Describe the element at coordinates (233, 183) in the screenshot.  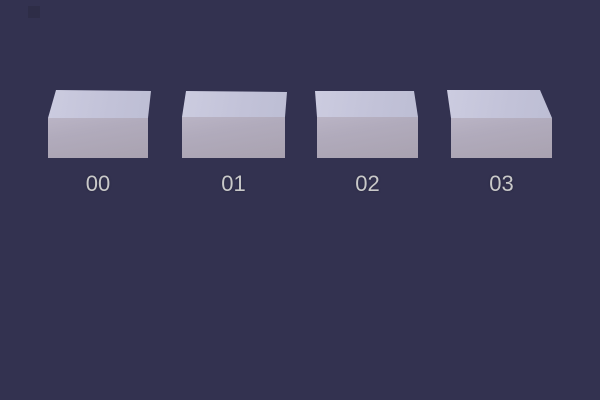
I see `box-01-label: 01` at that location.